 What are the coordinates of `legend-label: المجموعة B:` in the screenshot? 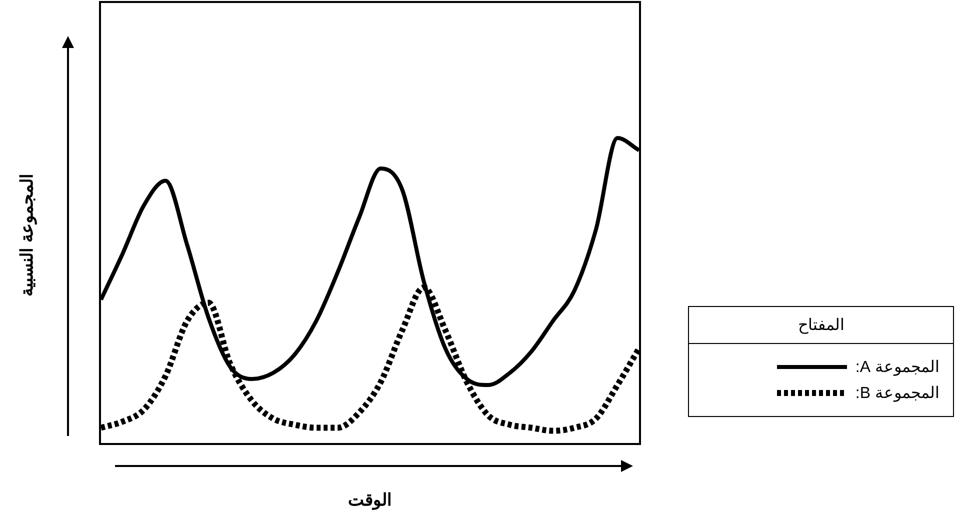 It's located at (897, 393).